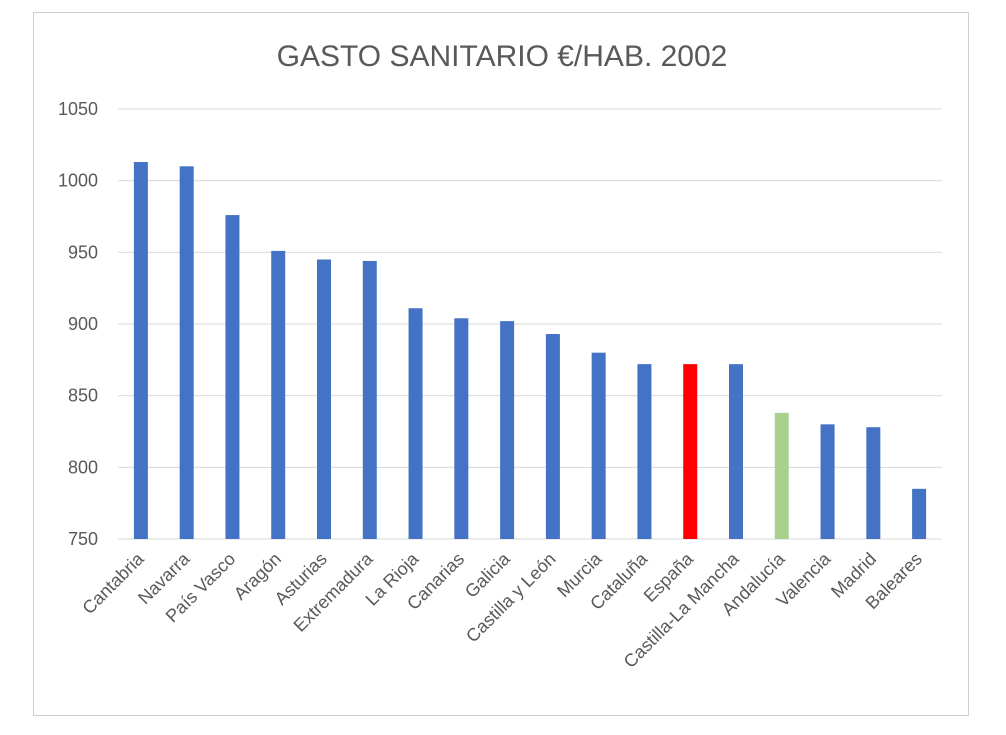  Describe the element at coordinates (83, 539) in the screenshot. I see `y-tick-label: 750` at that location.